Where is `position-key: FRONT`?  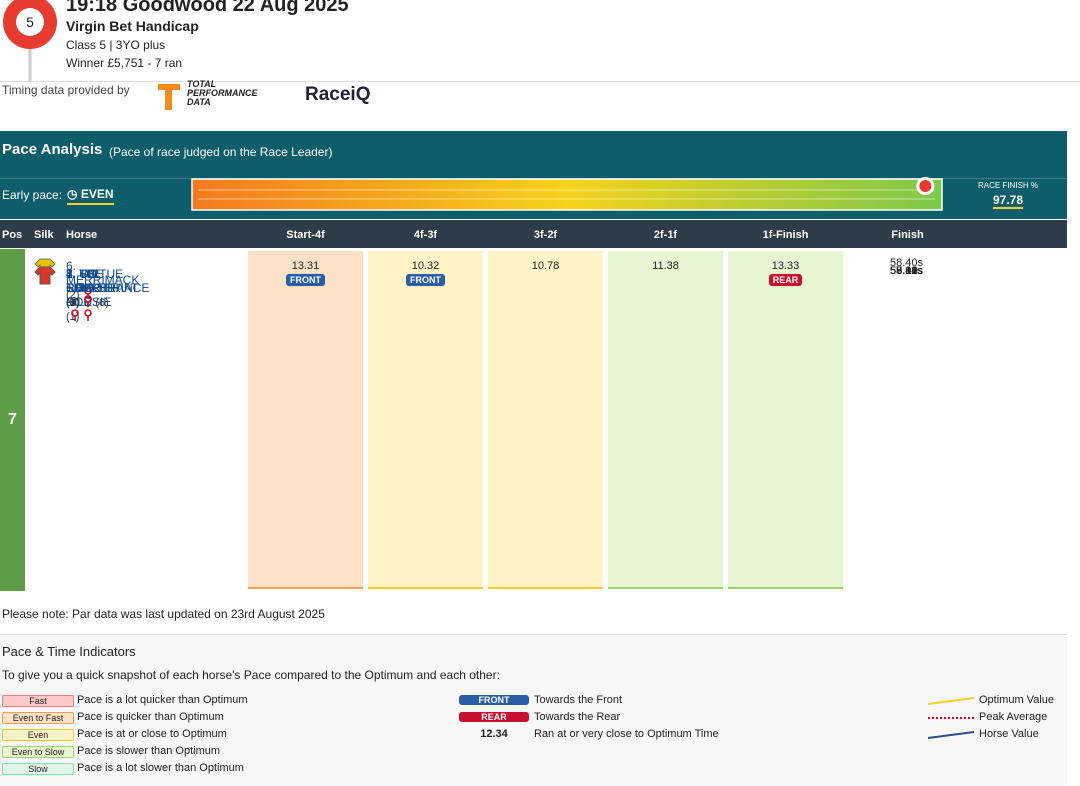
position-key: FRONT is located at coordinates (494, 700).